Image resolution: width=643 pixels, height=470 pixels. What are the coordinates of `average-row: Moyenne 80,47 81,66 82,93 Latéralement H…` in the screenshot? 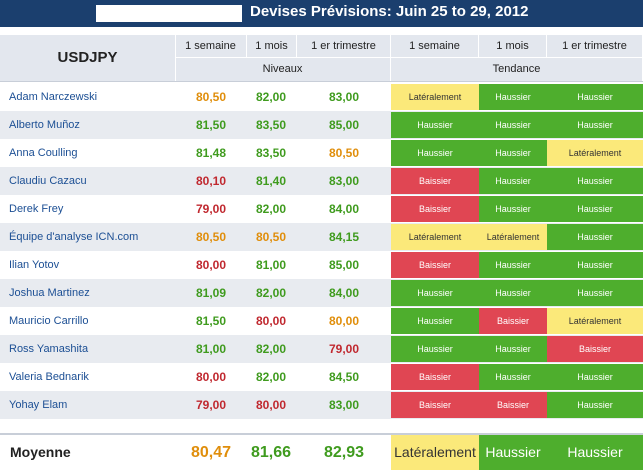 It's located at (321, 451).